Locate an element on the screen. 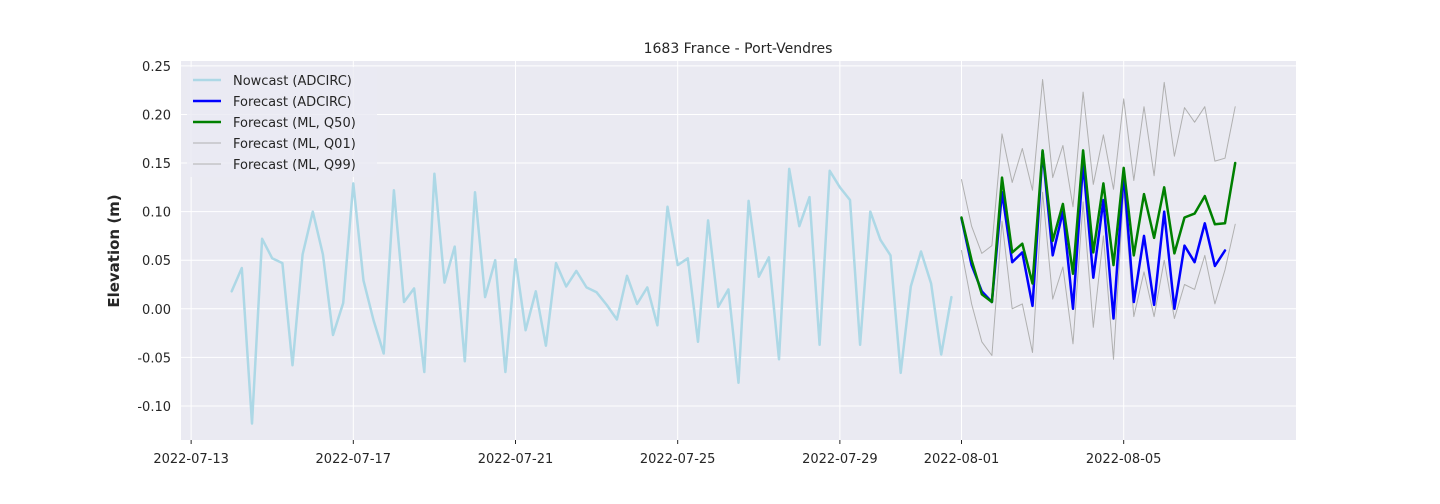 Image resolution: width=1440 pixels, height=504 pixels. y-tick-label: 0.15 is located at coordinates (156, 164).